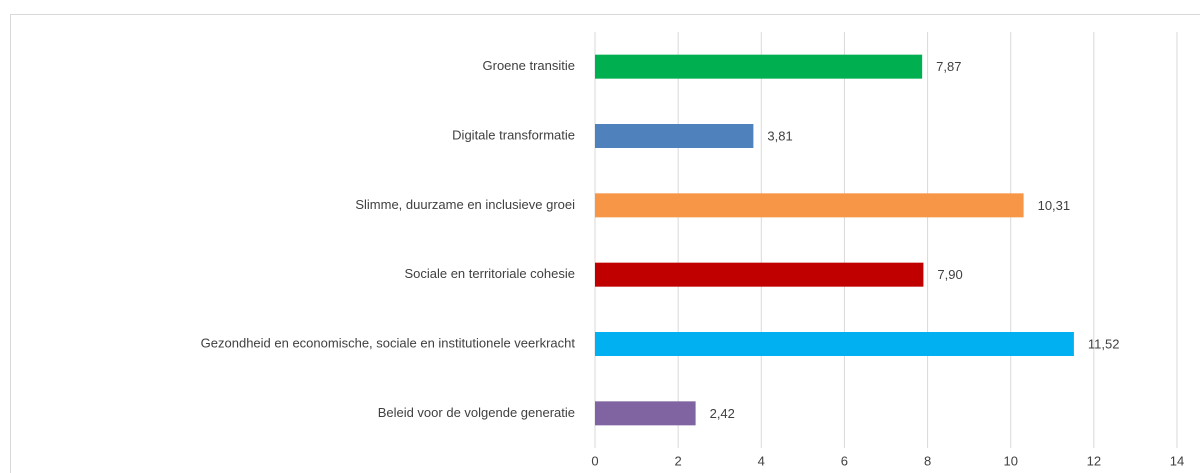 The height and width of the screenshot is (473, 1200). What do you see at coordinates (1054, 205) in the screenshot?
I see `data-label: 10,31` at bounding box center [1054, 205].